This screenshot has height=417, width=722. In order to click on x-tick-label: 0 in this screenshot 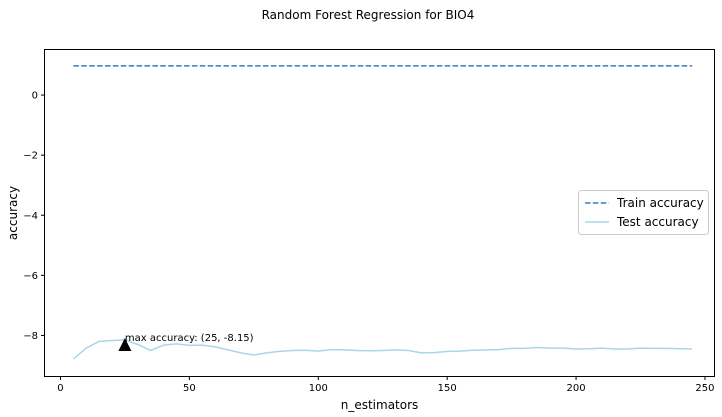, I will do `click(60, 388)`.